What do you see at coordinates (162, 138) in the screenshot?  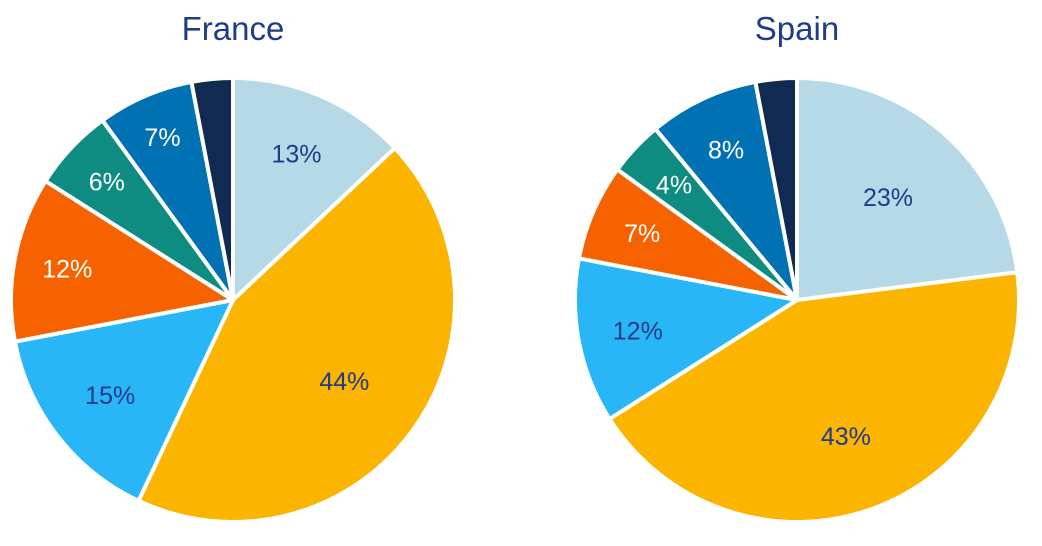 I see `pie-label-france-5: 7%` at bounding box center [162, 138].